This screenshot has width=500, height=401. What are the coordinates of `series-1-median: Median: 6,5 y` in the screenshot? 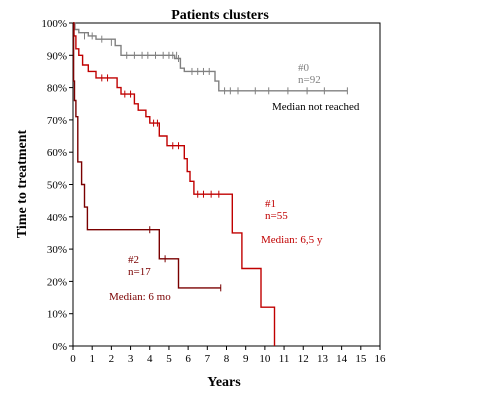 It's located at (292, 240).